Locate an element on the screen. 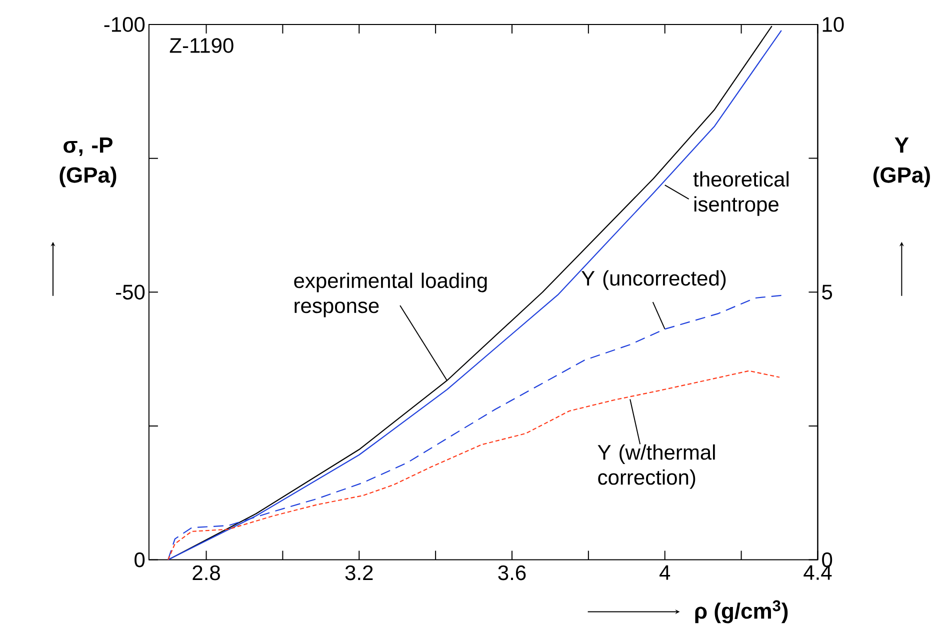 Image resolution: width=945 pixels, height=634 pixels. y-tick-label: -50 is located at coordinates (130, 292).